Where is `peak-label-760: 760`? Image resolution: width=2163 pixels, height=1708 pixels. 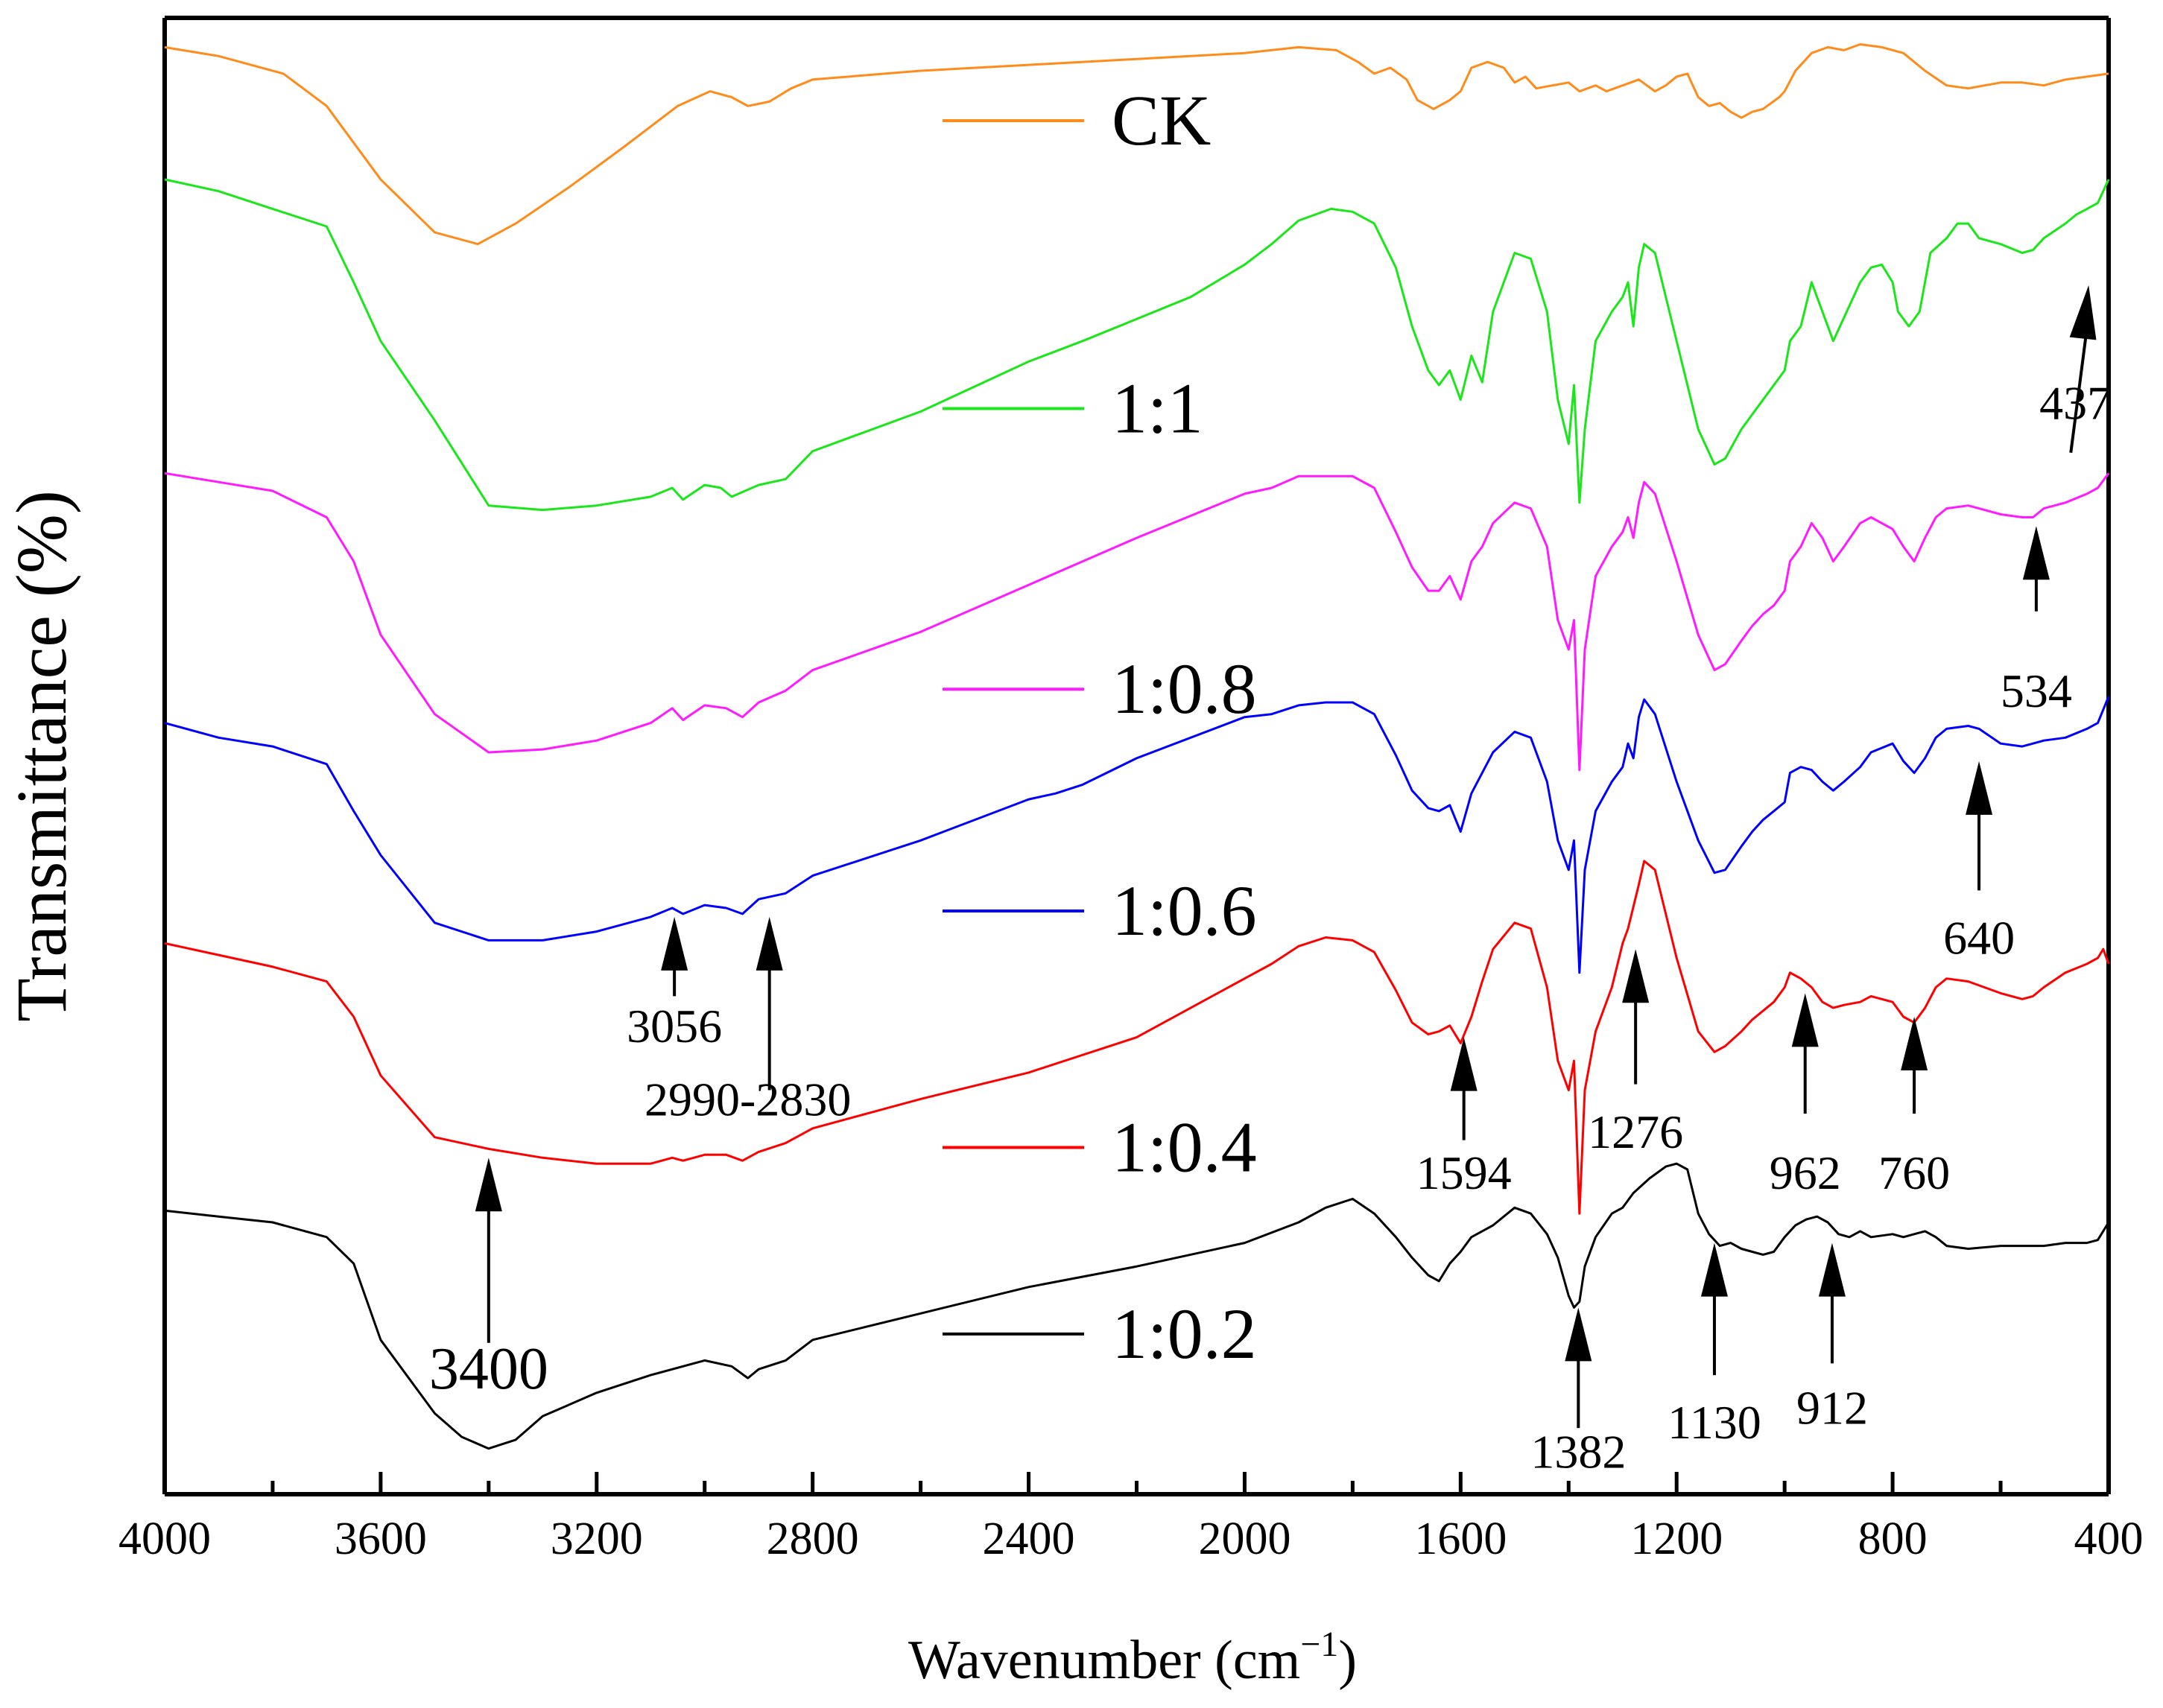 peak-label-760: 760 is located at coordinates (1914, 1172).